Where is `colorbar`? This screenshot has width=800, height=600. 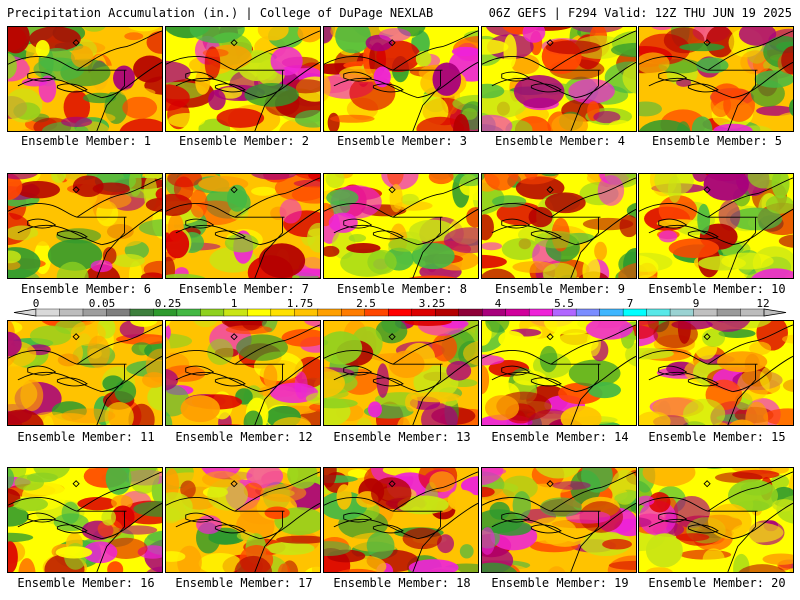
colorbar is located at coordinates (400, 312).